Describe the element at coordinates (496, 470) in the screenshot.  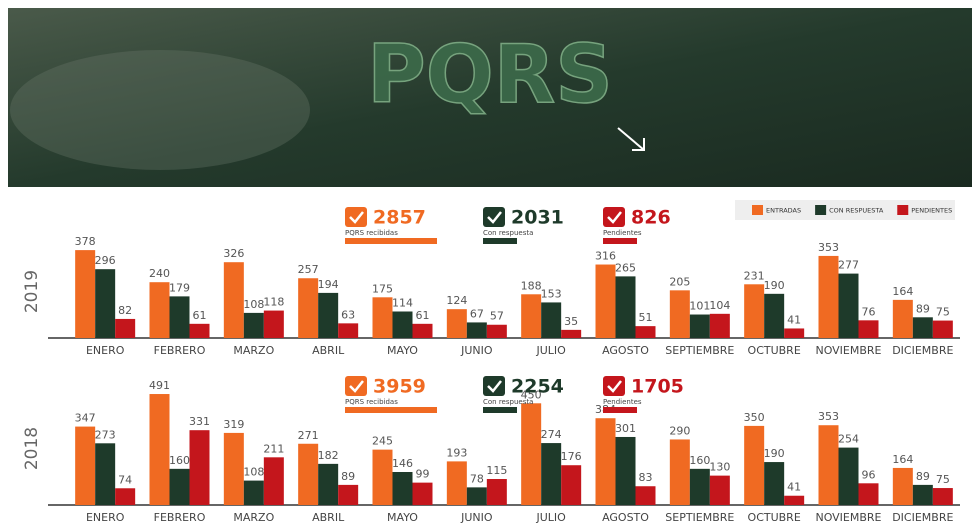
I see `value-label: 115` at that location.